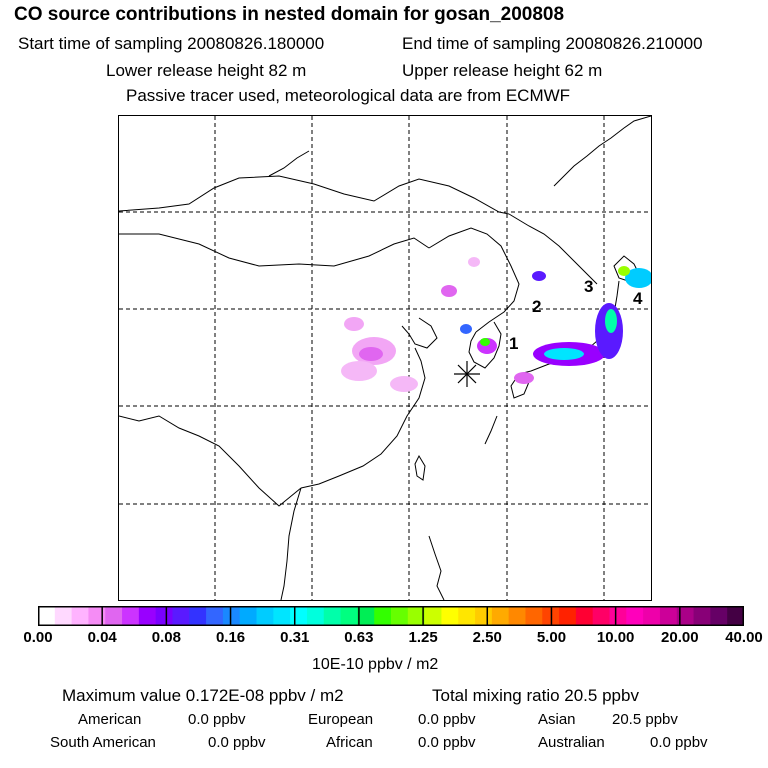 This screenshot has width=768, height=768. What do you see at coordinates (571, 742) in the screenshot?
I see `region-name: Australian` at bounding box center [571, 742].